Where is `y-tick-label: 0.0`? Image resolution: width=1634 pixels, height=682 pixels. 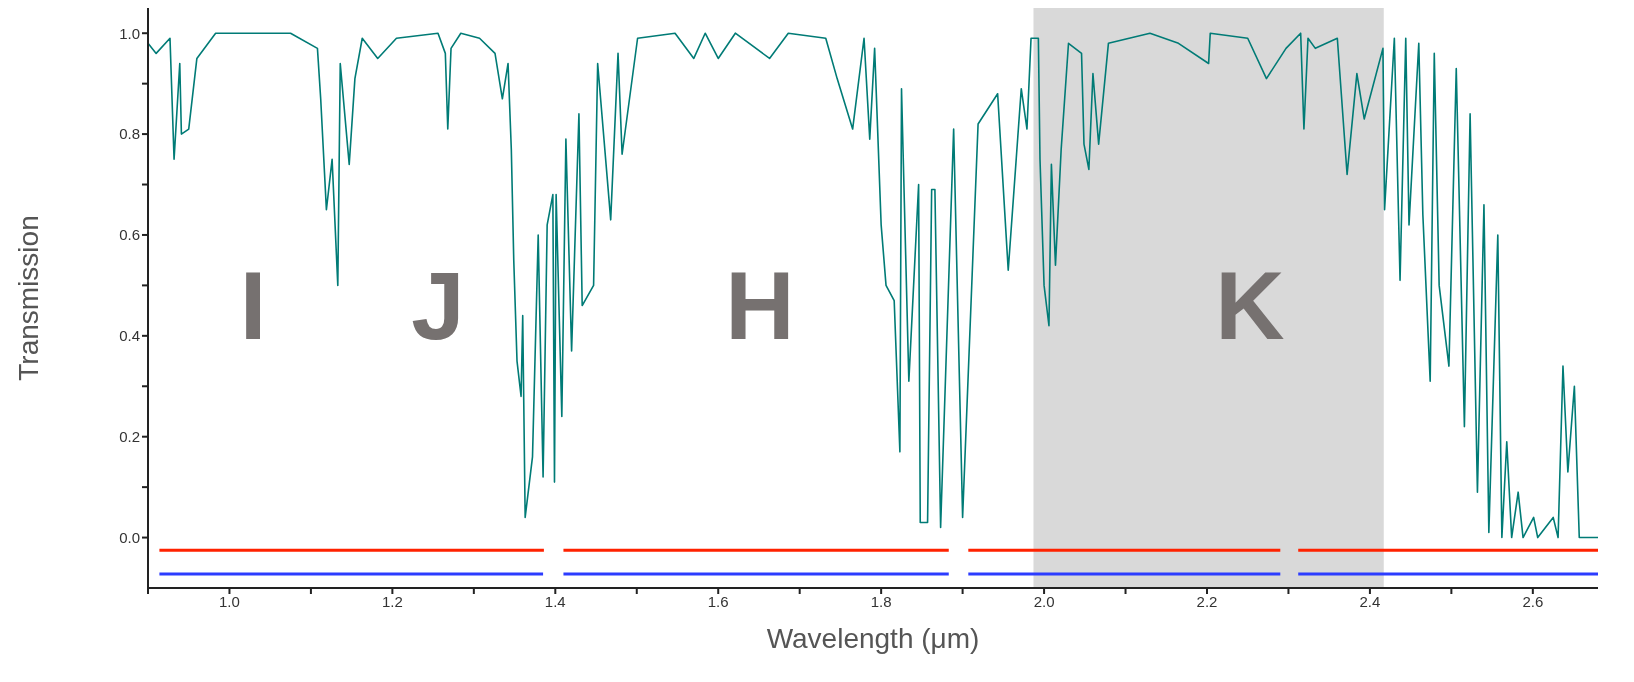 y-tick-label: 0.0 is located at coordinates (129, 537).